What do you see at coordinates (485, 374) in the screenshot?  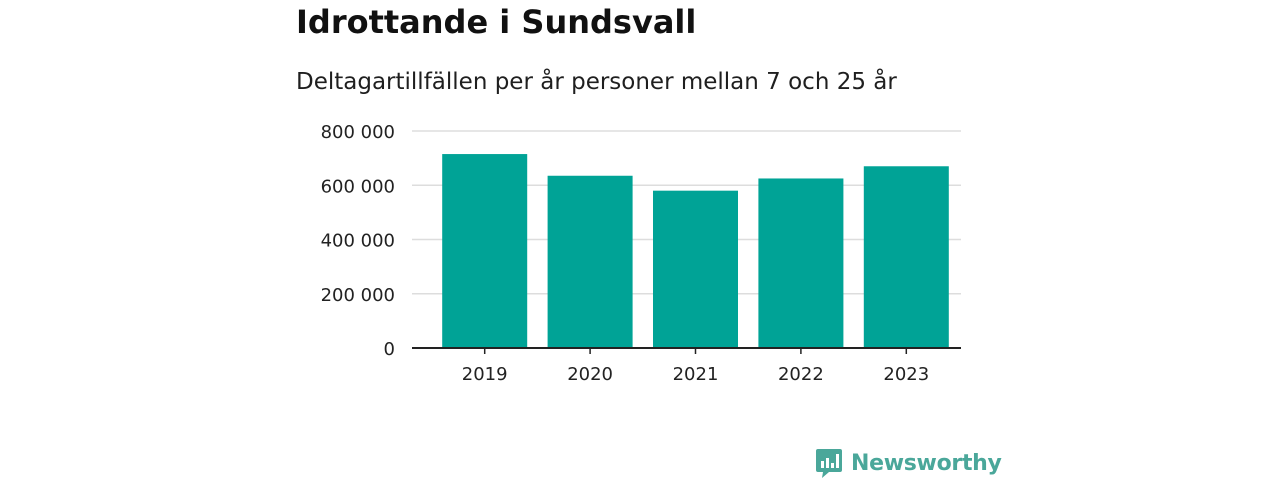 I see `x-tick-label: 2019` at bounding box center [485, 374].